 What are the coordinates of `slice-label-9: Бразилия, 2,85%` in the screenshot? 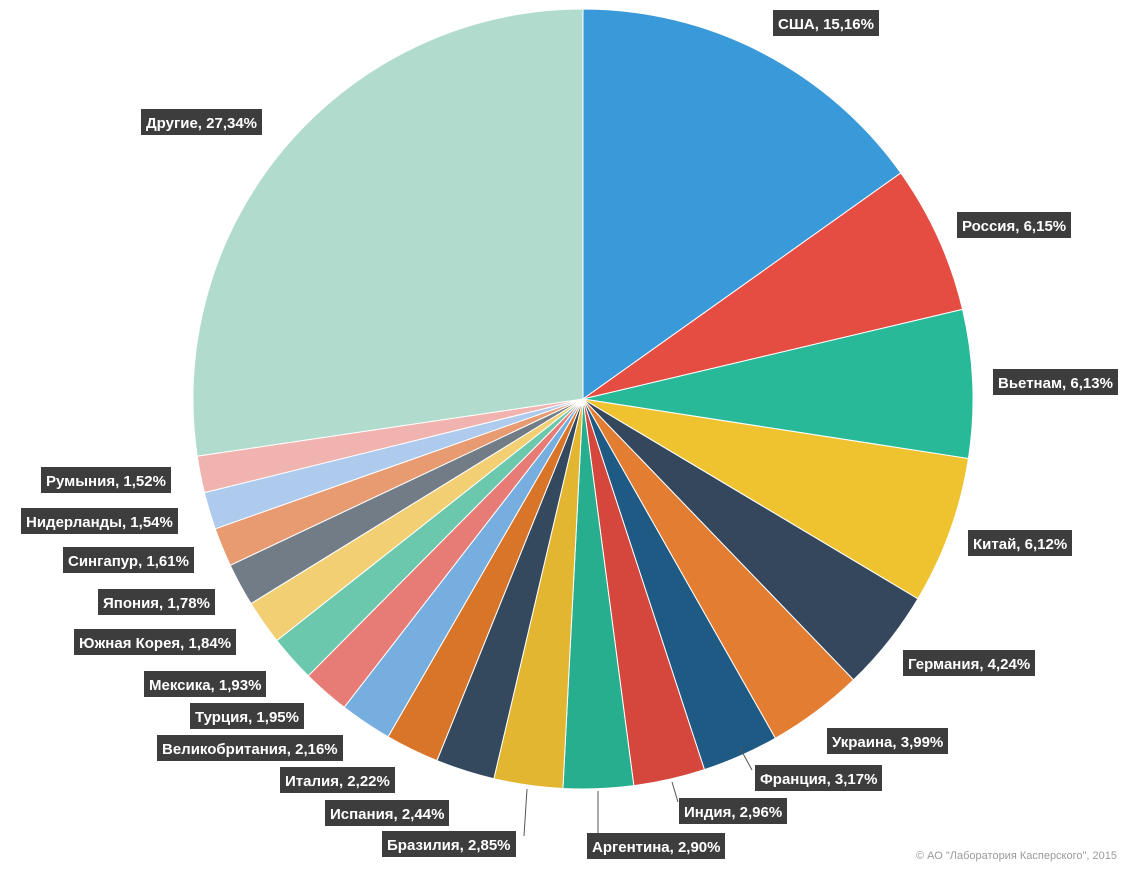 It's located at (449, 844).